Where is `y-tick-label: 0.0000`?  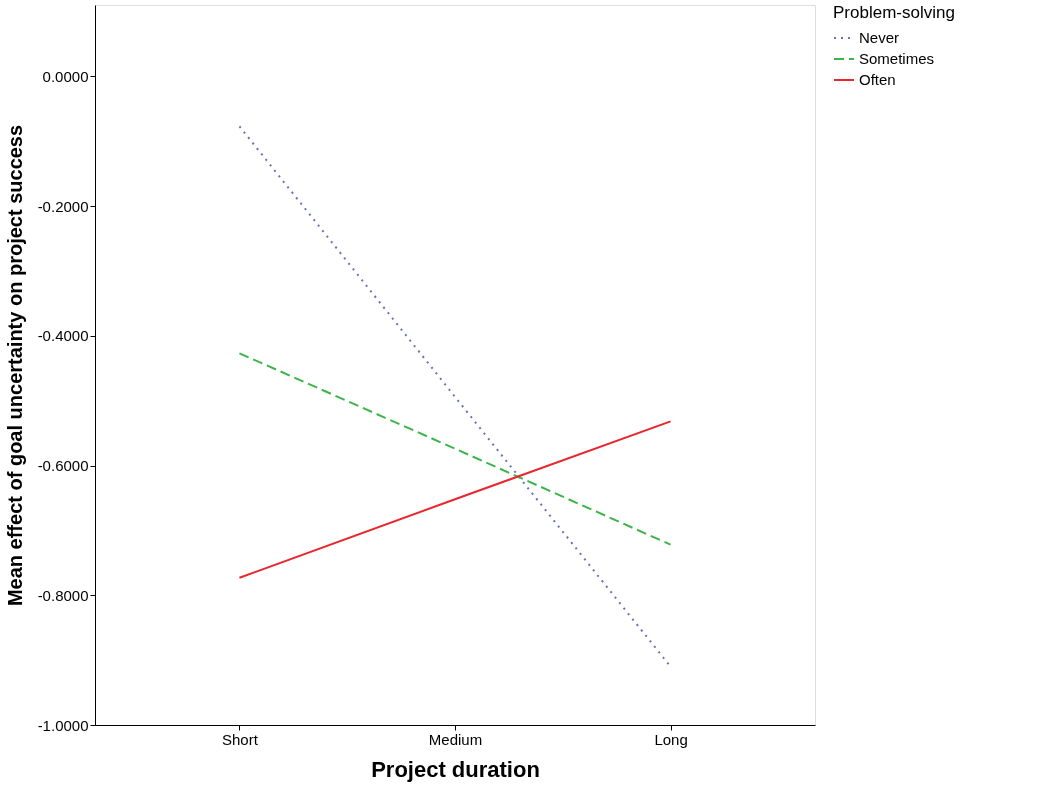 y-tick-label: 0.0000 is located at coordinates (65, 76).